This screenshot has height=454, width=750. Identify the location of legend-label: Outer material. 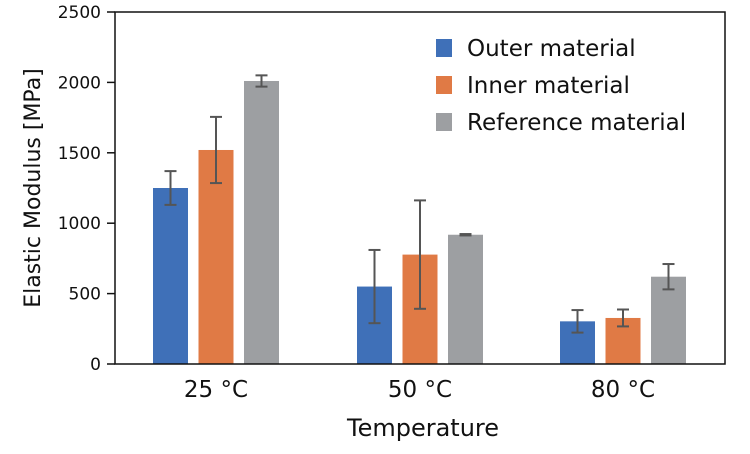
(551, 49).